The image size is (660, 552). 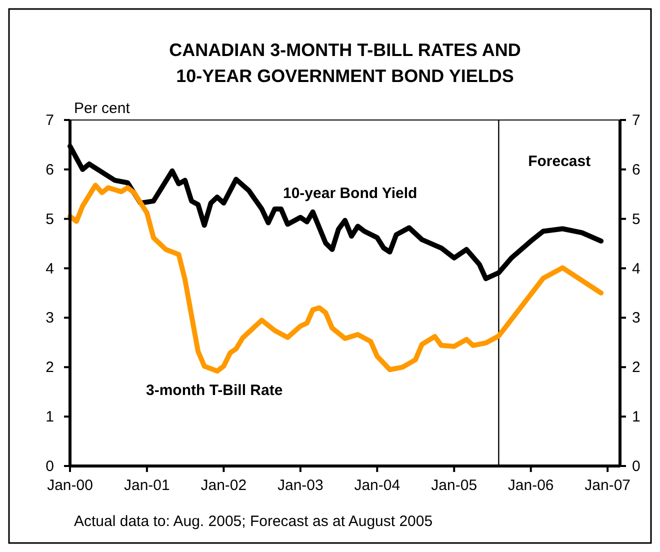 What do you see at coordinates (50, 120) in the screenshot?
I see `y-tick-label: 7` at bounding box center [50, 120].